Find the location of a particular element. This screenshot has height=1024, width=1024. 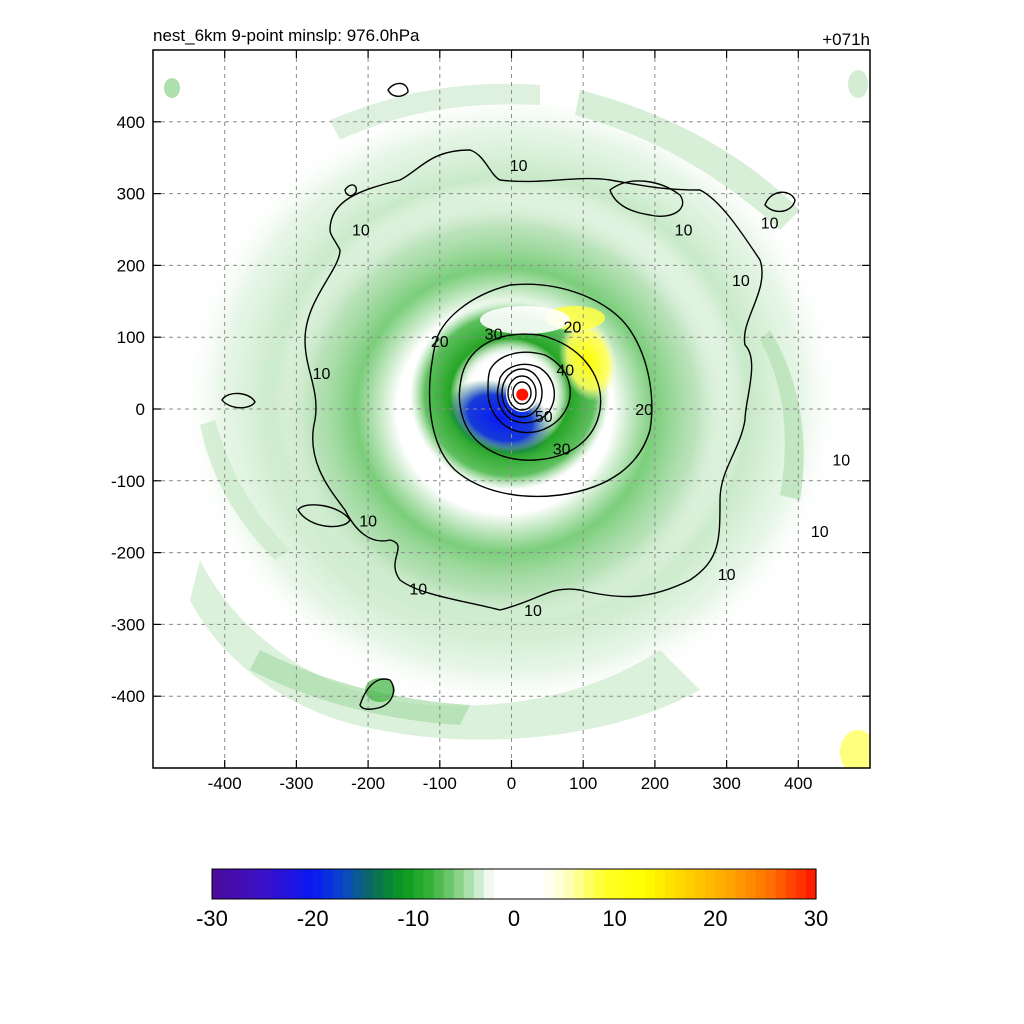

colorbar-frame is located at coordinates (514, 884).